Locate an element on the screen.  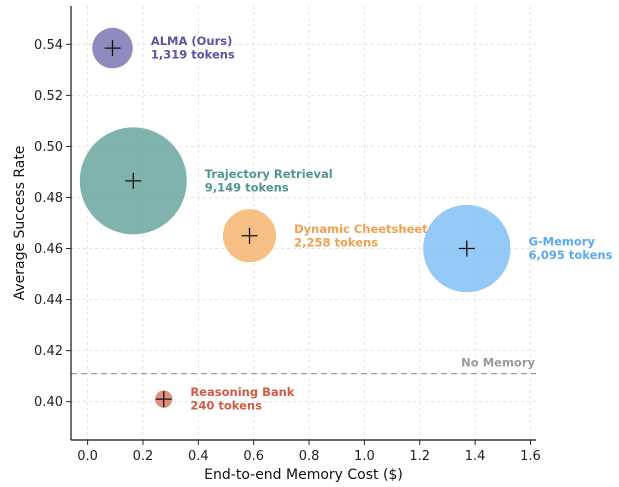
point-name-label: ALMA (Ours) is located at coordinates (192, 41).